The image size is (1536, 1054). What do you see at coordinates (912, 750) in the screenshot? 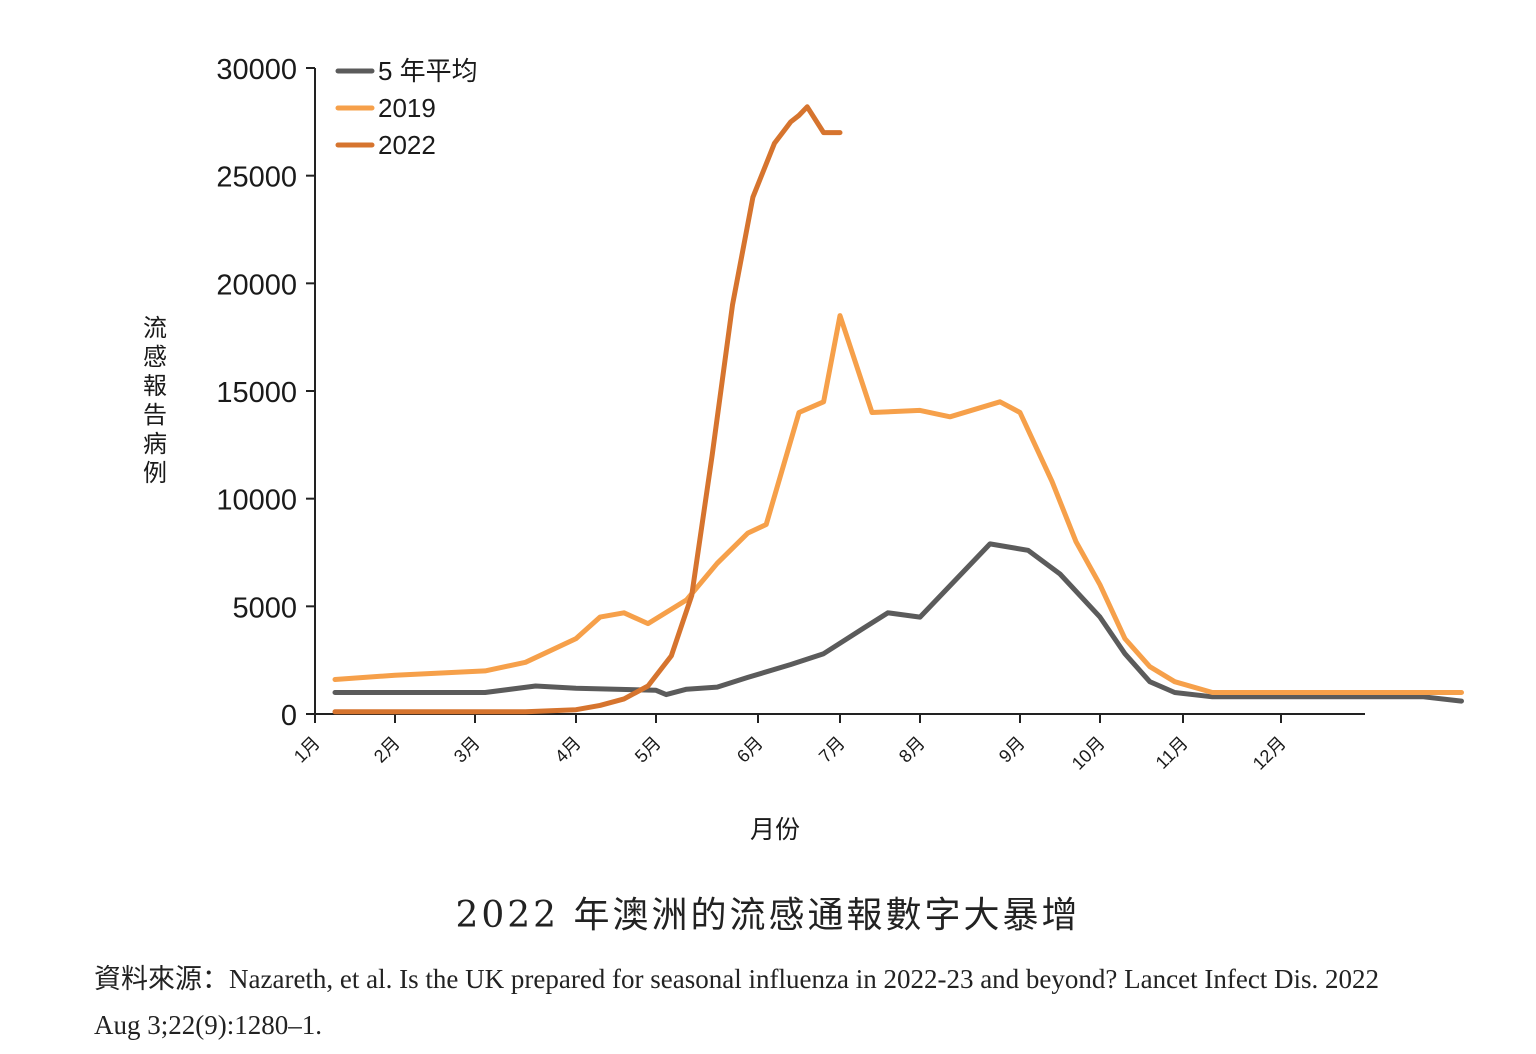
I see `x-tick-label: 8月` at bounding box center [912, 750].